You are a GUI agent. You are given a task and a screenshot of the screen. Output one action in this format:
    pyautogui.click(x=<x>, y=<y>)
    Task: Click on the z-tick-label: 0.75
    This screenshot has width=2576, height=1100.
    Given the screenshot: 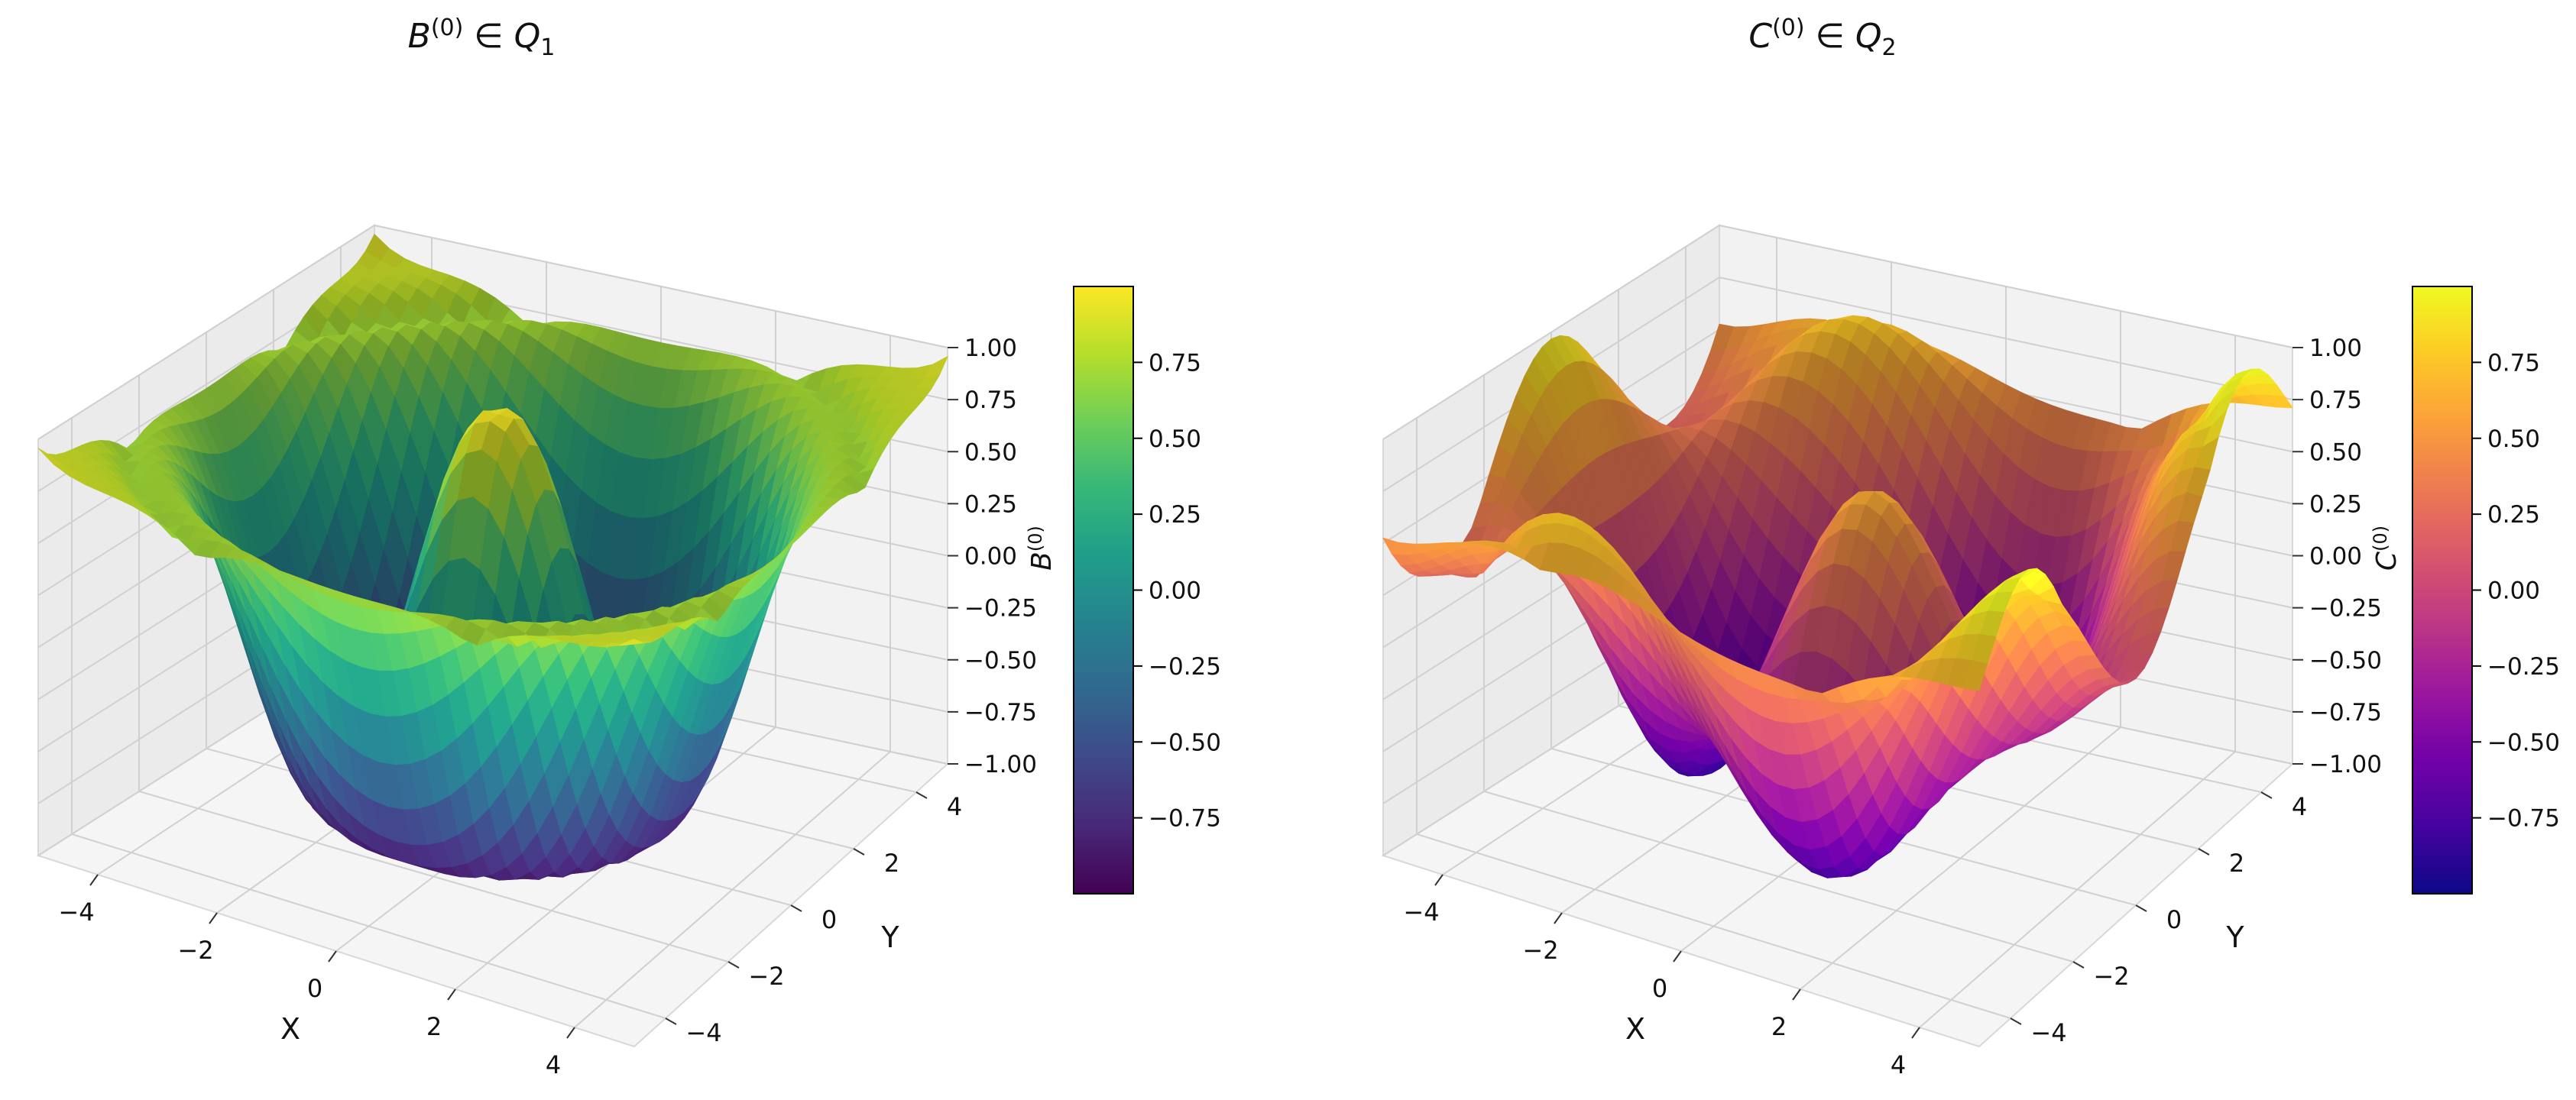 What is the action you would take?
    pyautogui.click(x=991, y=400)
    